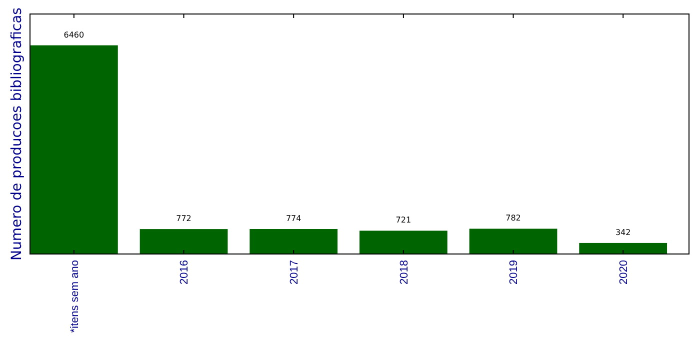 The height and width of the screenshot is (354, 699). Describe the element at coordinates (74, 296) in the screenshot. I see `x-tick-label: *itens sem ano` at that location.